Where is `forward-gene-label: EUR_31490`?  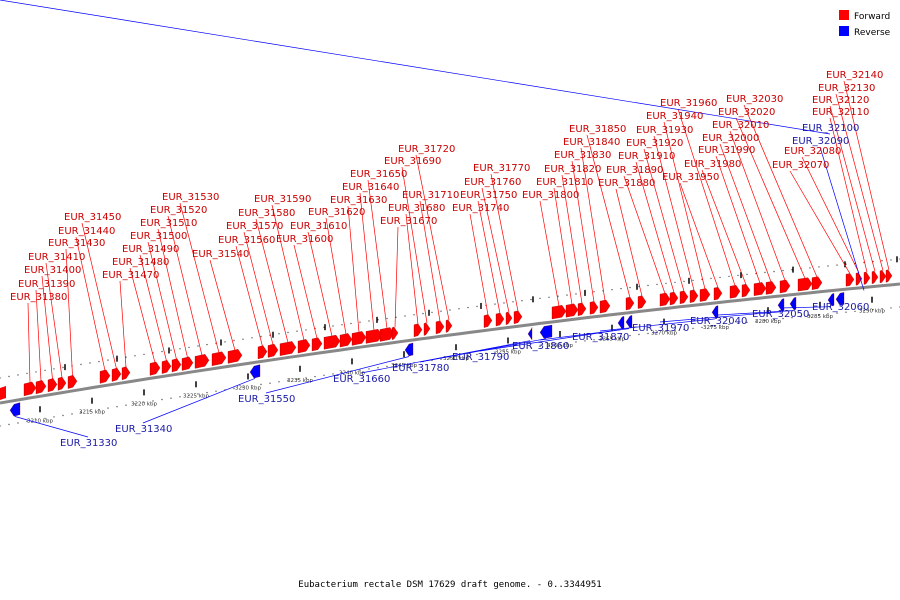
forward-gene-label: EUR_31490 is located at coordinates (150, 249).